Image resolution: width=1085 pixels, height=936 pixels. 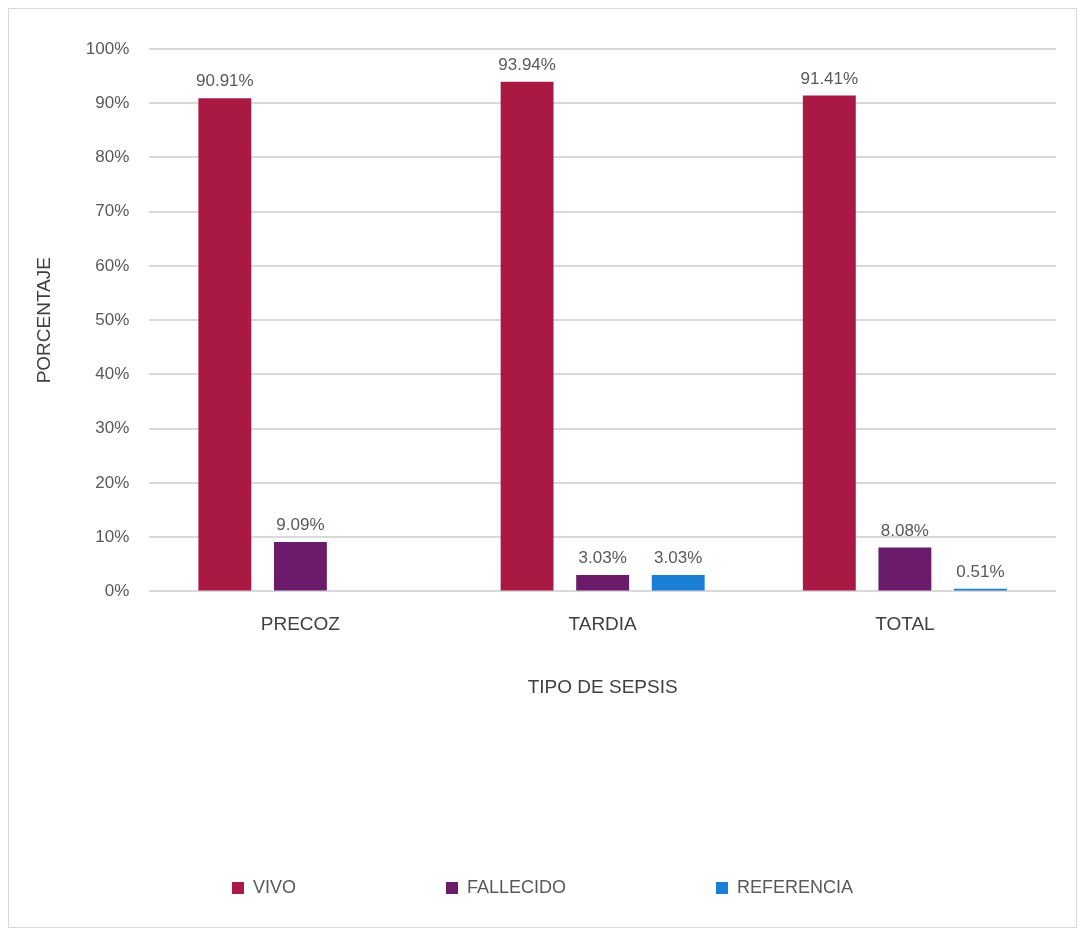 What do you see at coordinates (905, 624) in the screenshot?
I see `x-tick-label: TOTAL` at bounding box center [905, 624].